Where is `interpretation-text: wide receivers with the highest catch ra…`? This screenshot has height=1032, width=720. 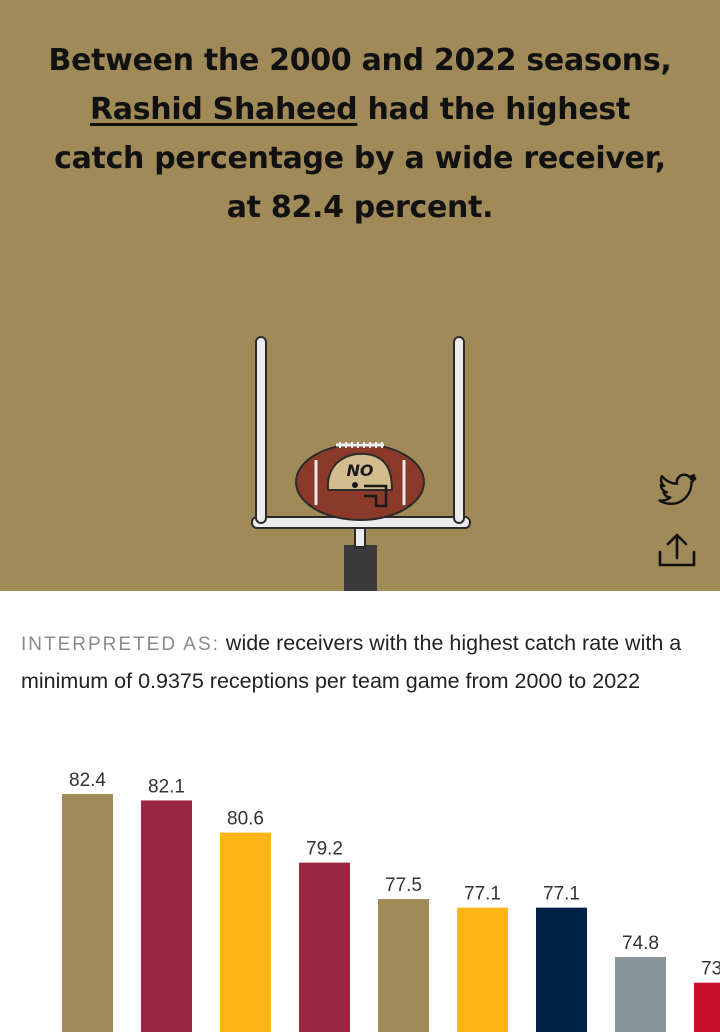 interpretation-text: wide receivers with the highest catch ra… is located at coordinates (351, 662).